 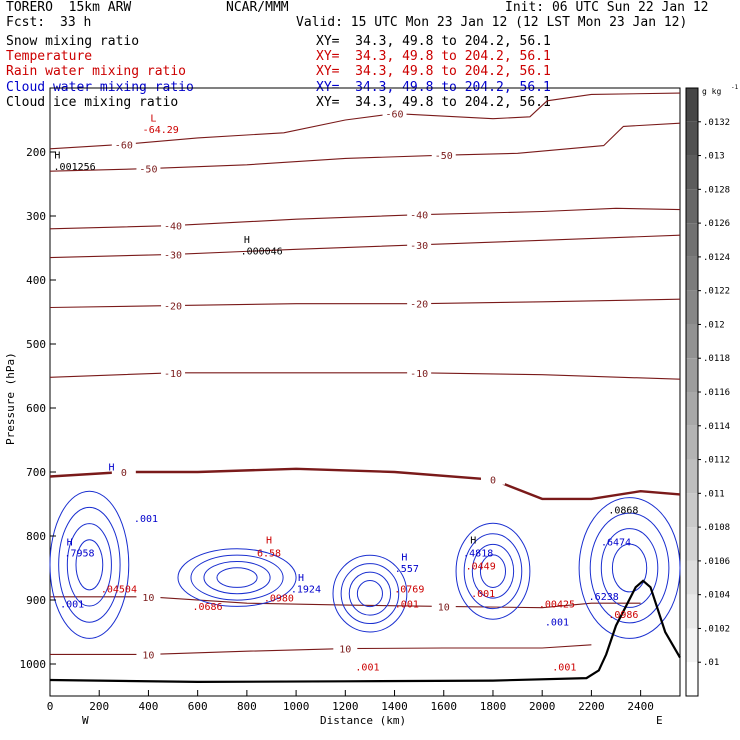 What do you see at coordinates (716, 359) in the screenshot?
I see `colorbar-tick-label: .0118` at bounding box center [716, 359].